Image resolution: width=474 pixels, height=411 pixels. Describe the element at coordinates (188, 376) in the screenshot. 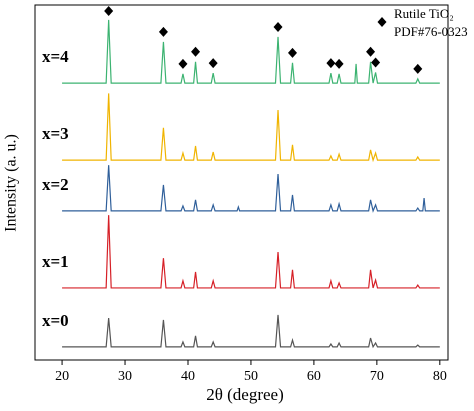

I see `x-tick-label: 40` at that location.